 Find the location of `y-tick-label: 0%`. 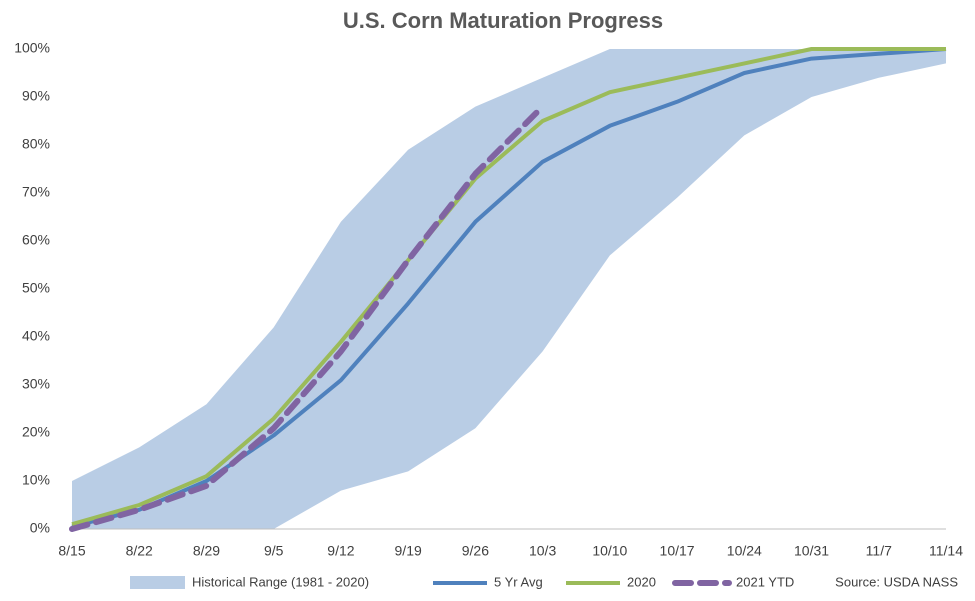

y-tick-label: 0% is located at coordinates (40, 528).